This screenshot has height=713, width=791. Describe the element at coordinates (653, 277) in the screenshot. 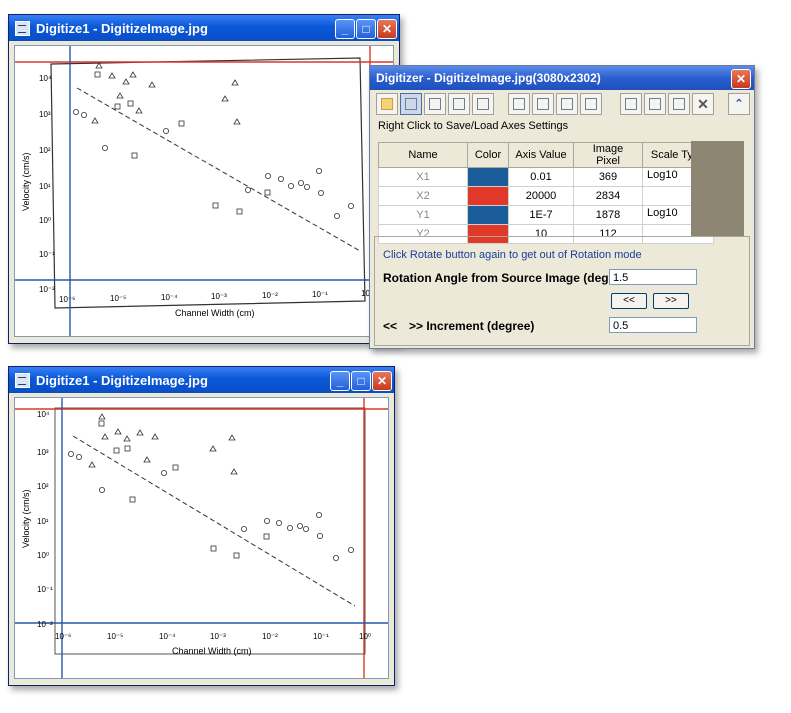

I see `rotation-angle-input: 1.5` at that location.